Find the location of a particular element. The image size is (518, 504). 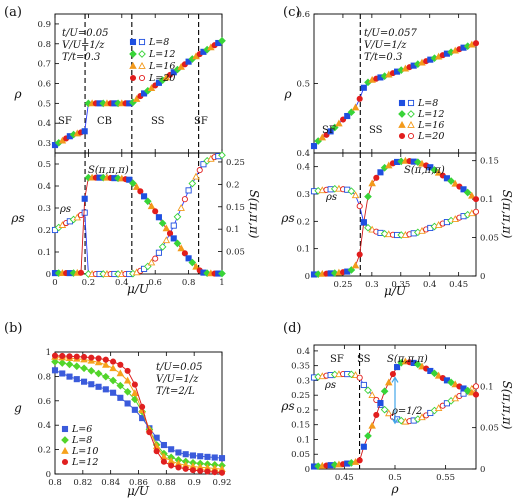

panel-d-xtick-label: 0.45 is located at coordinates (344, 478).